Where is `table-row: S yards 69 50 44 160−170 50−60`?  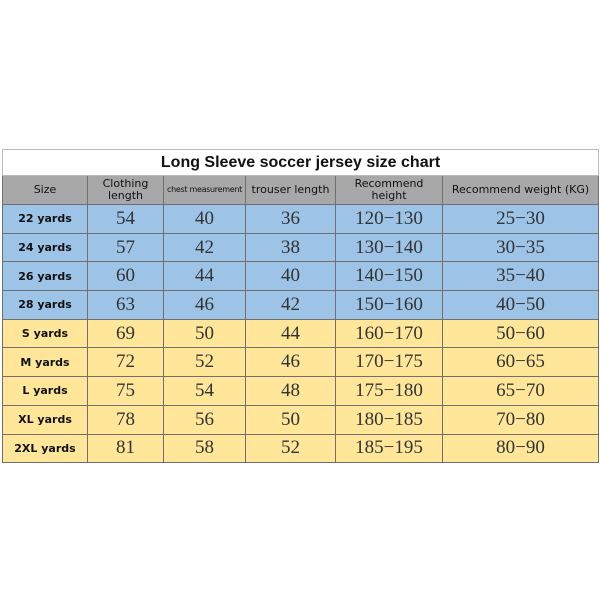 table-row: S yards 69 50 44 160−170 50−60 is located at coordinates (301, 333).